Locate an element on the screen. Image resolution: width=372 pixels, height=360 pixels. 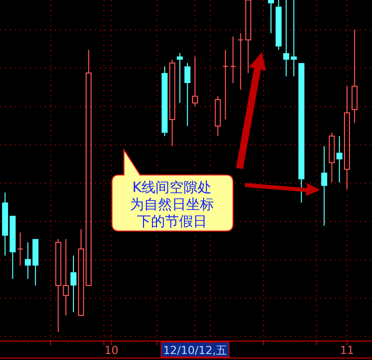
x-tick-label: 12/10/12,五 is located at coordinates (195, 350).